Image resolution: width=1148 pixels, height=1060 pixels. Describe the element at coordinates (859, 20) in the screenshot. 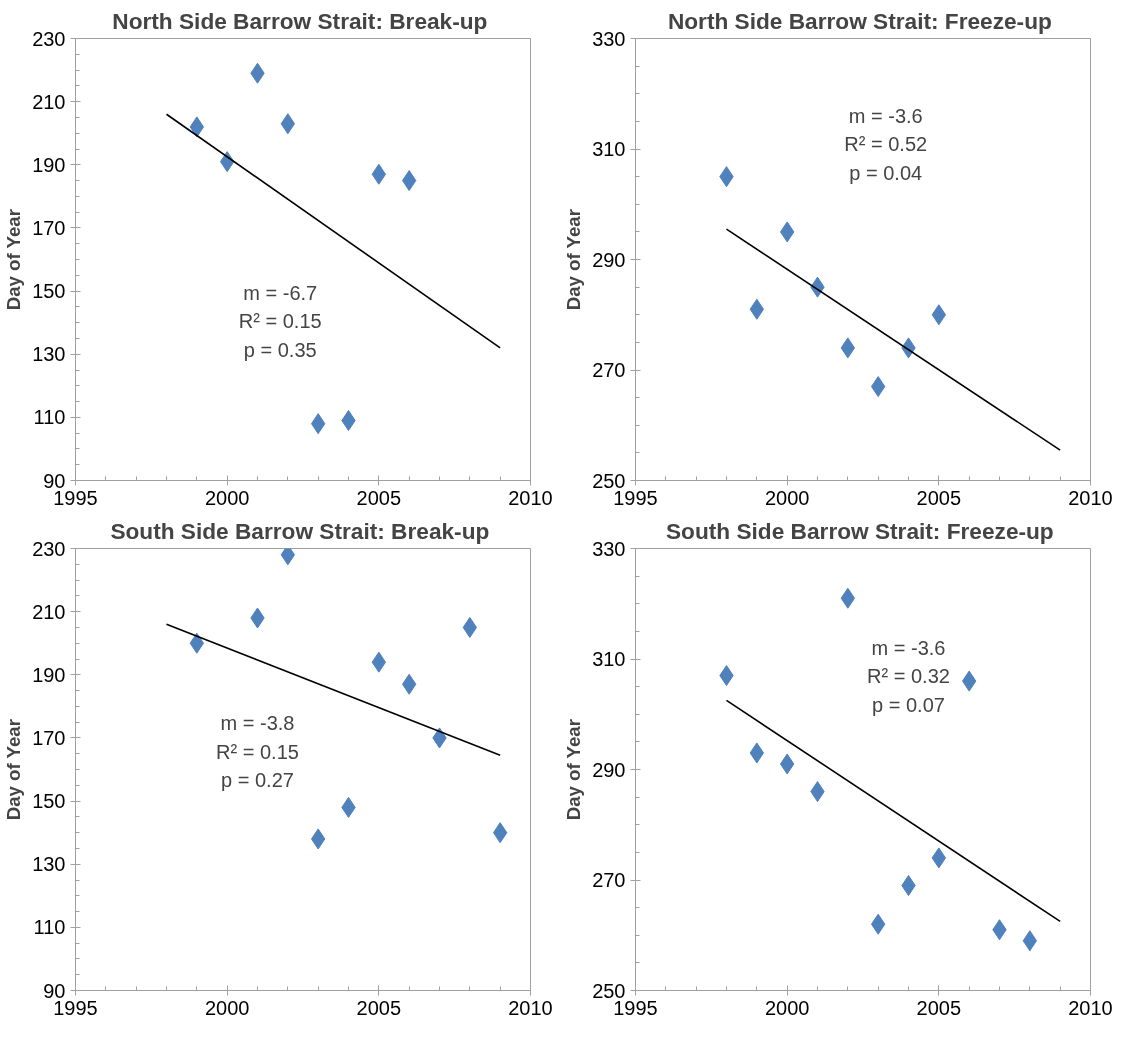

I see `chart-title: North Side Barrow Strait: Freeze-up` at that location.